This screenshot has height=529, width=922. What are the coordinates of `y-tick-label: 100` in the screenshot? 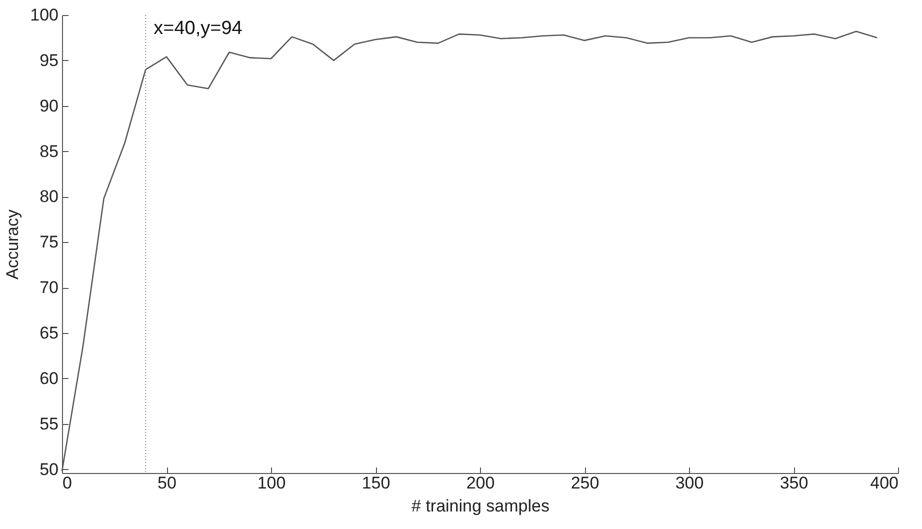 It's located at (44, 15).